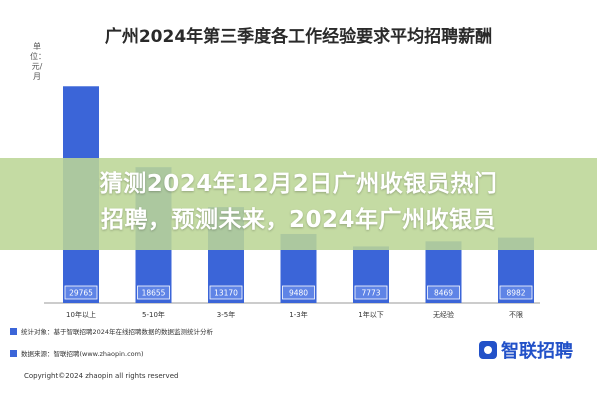 This screenshot has width=597, height=400. Describe the element at coordinates (443, 314) in the screenshot. I see `x-tick-label: 无经验` at that location.